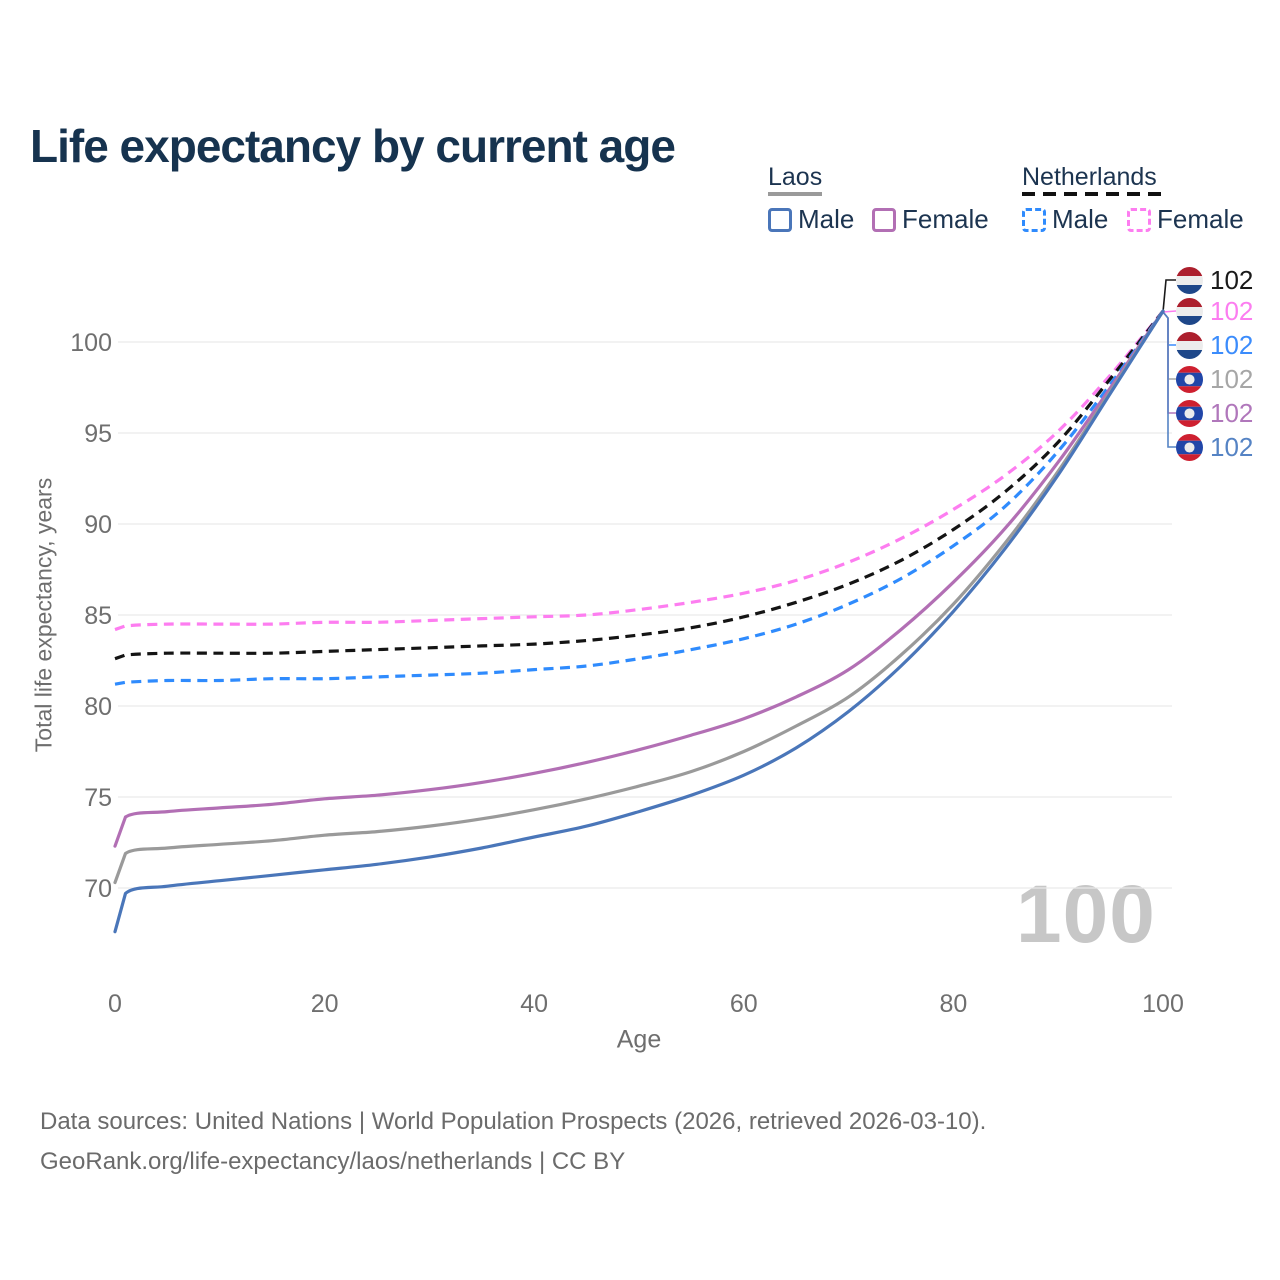  What do you see at coordinates (1089, 177) in the screenshot?
I see `legend-group-netherlands: Netherlands` at bounding box center [1089, 177].